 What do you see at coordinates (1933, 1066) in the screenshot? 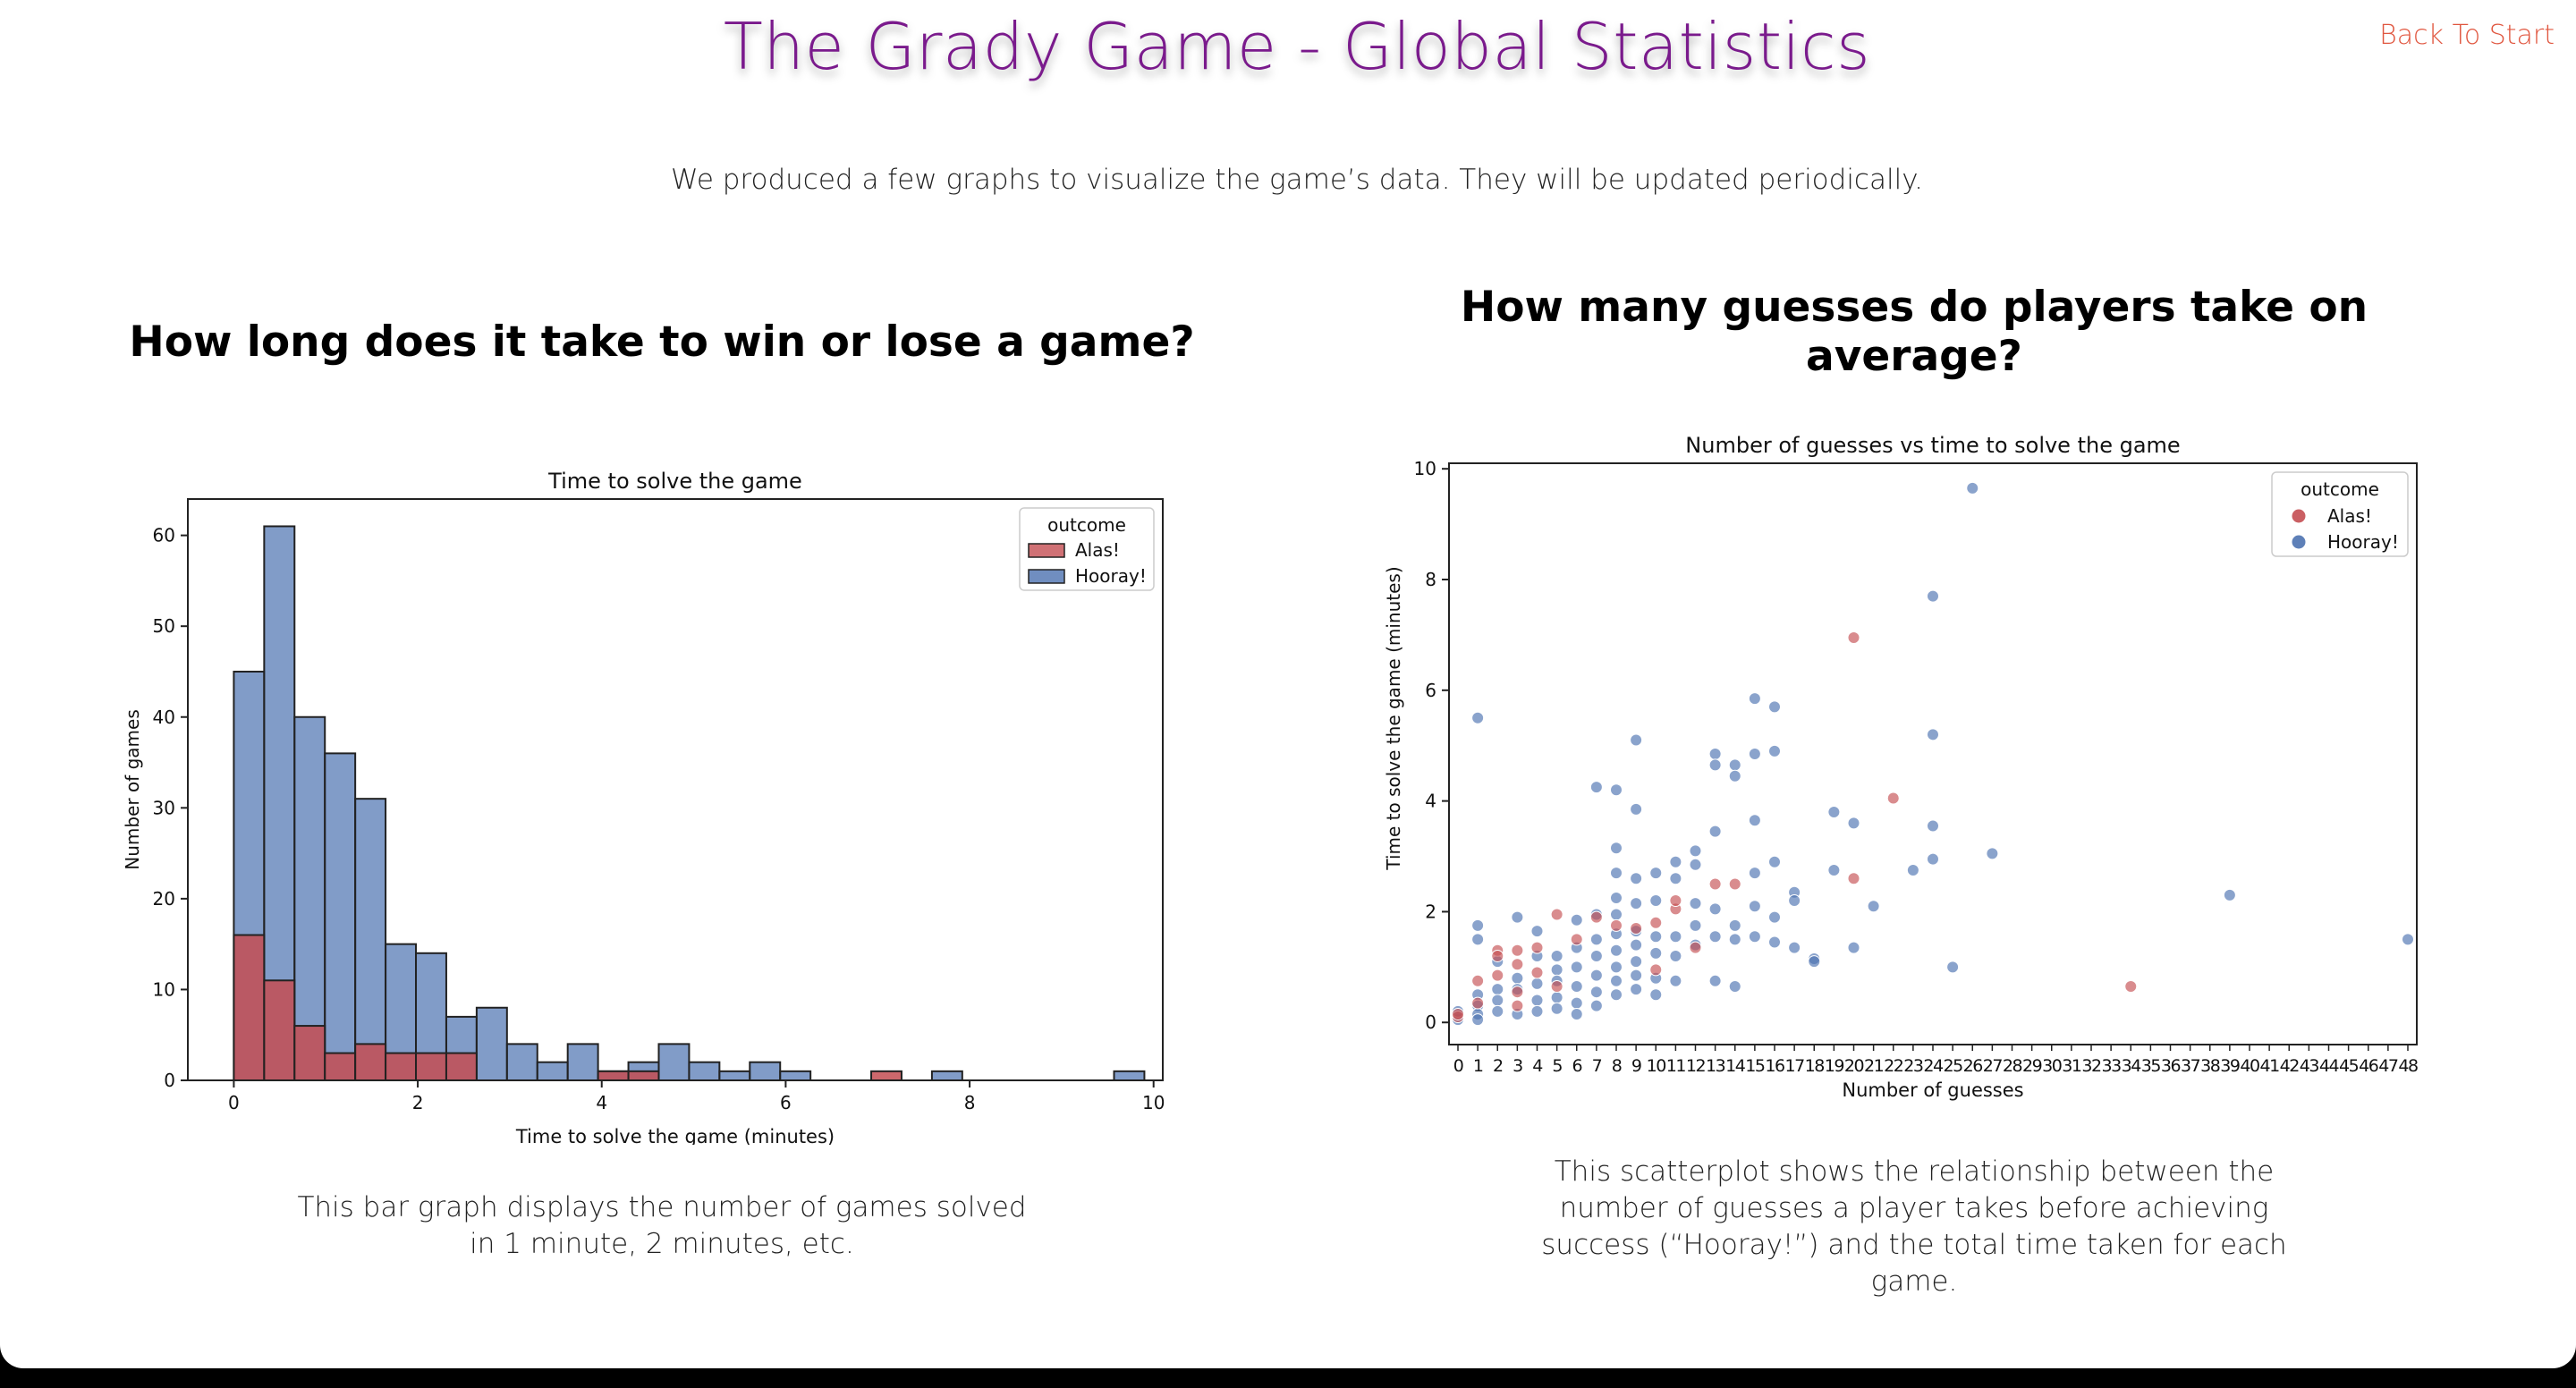
I see `x-tick-label: 24` at bounding box center [1933, 1066].